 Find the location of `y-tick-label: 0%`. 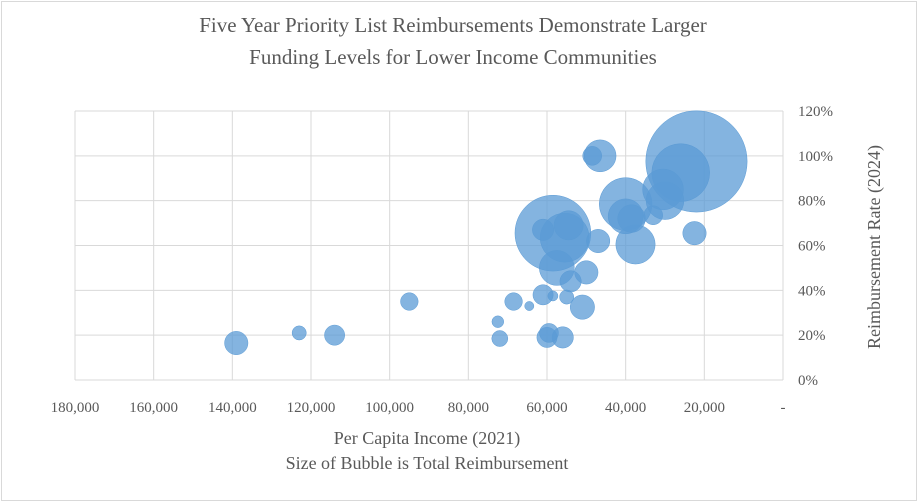

y-tick-label: 0% is located at coordinates (808, 381).